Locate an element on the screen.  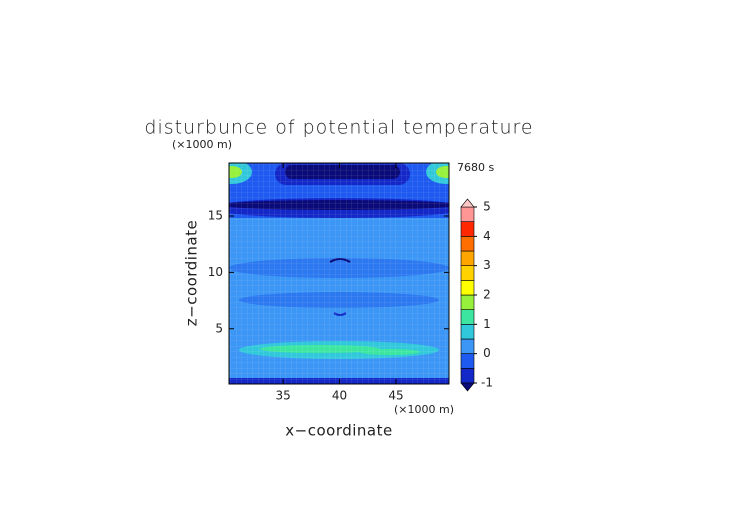
y-tick-label: 15 is located at coordinates (215, 215).